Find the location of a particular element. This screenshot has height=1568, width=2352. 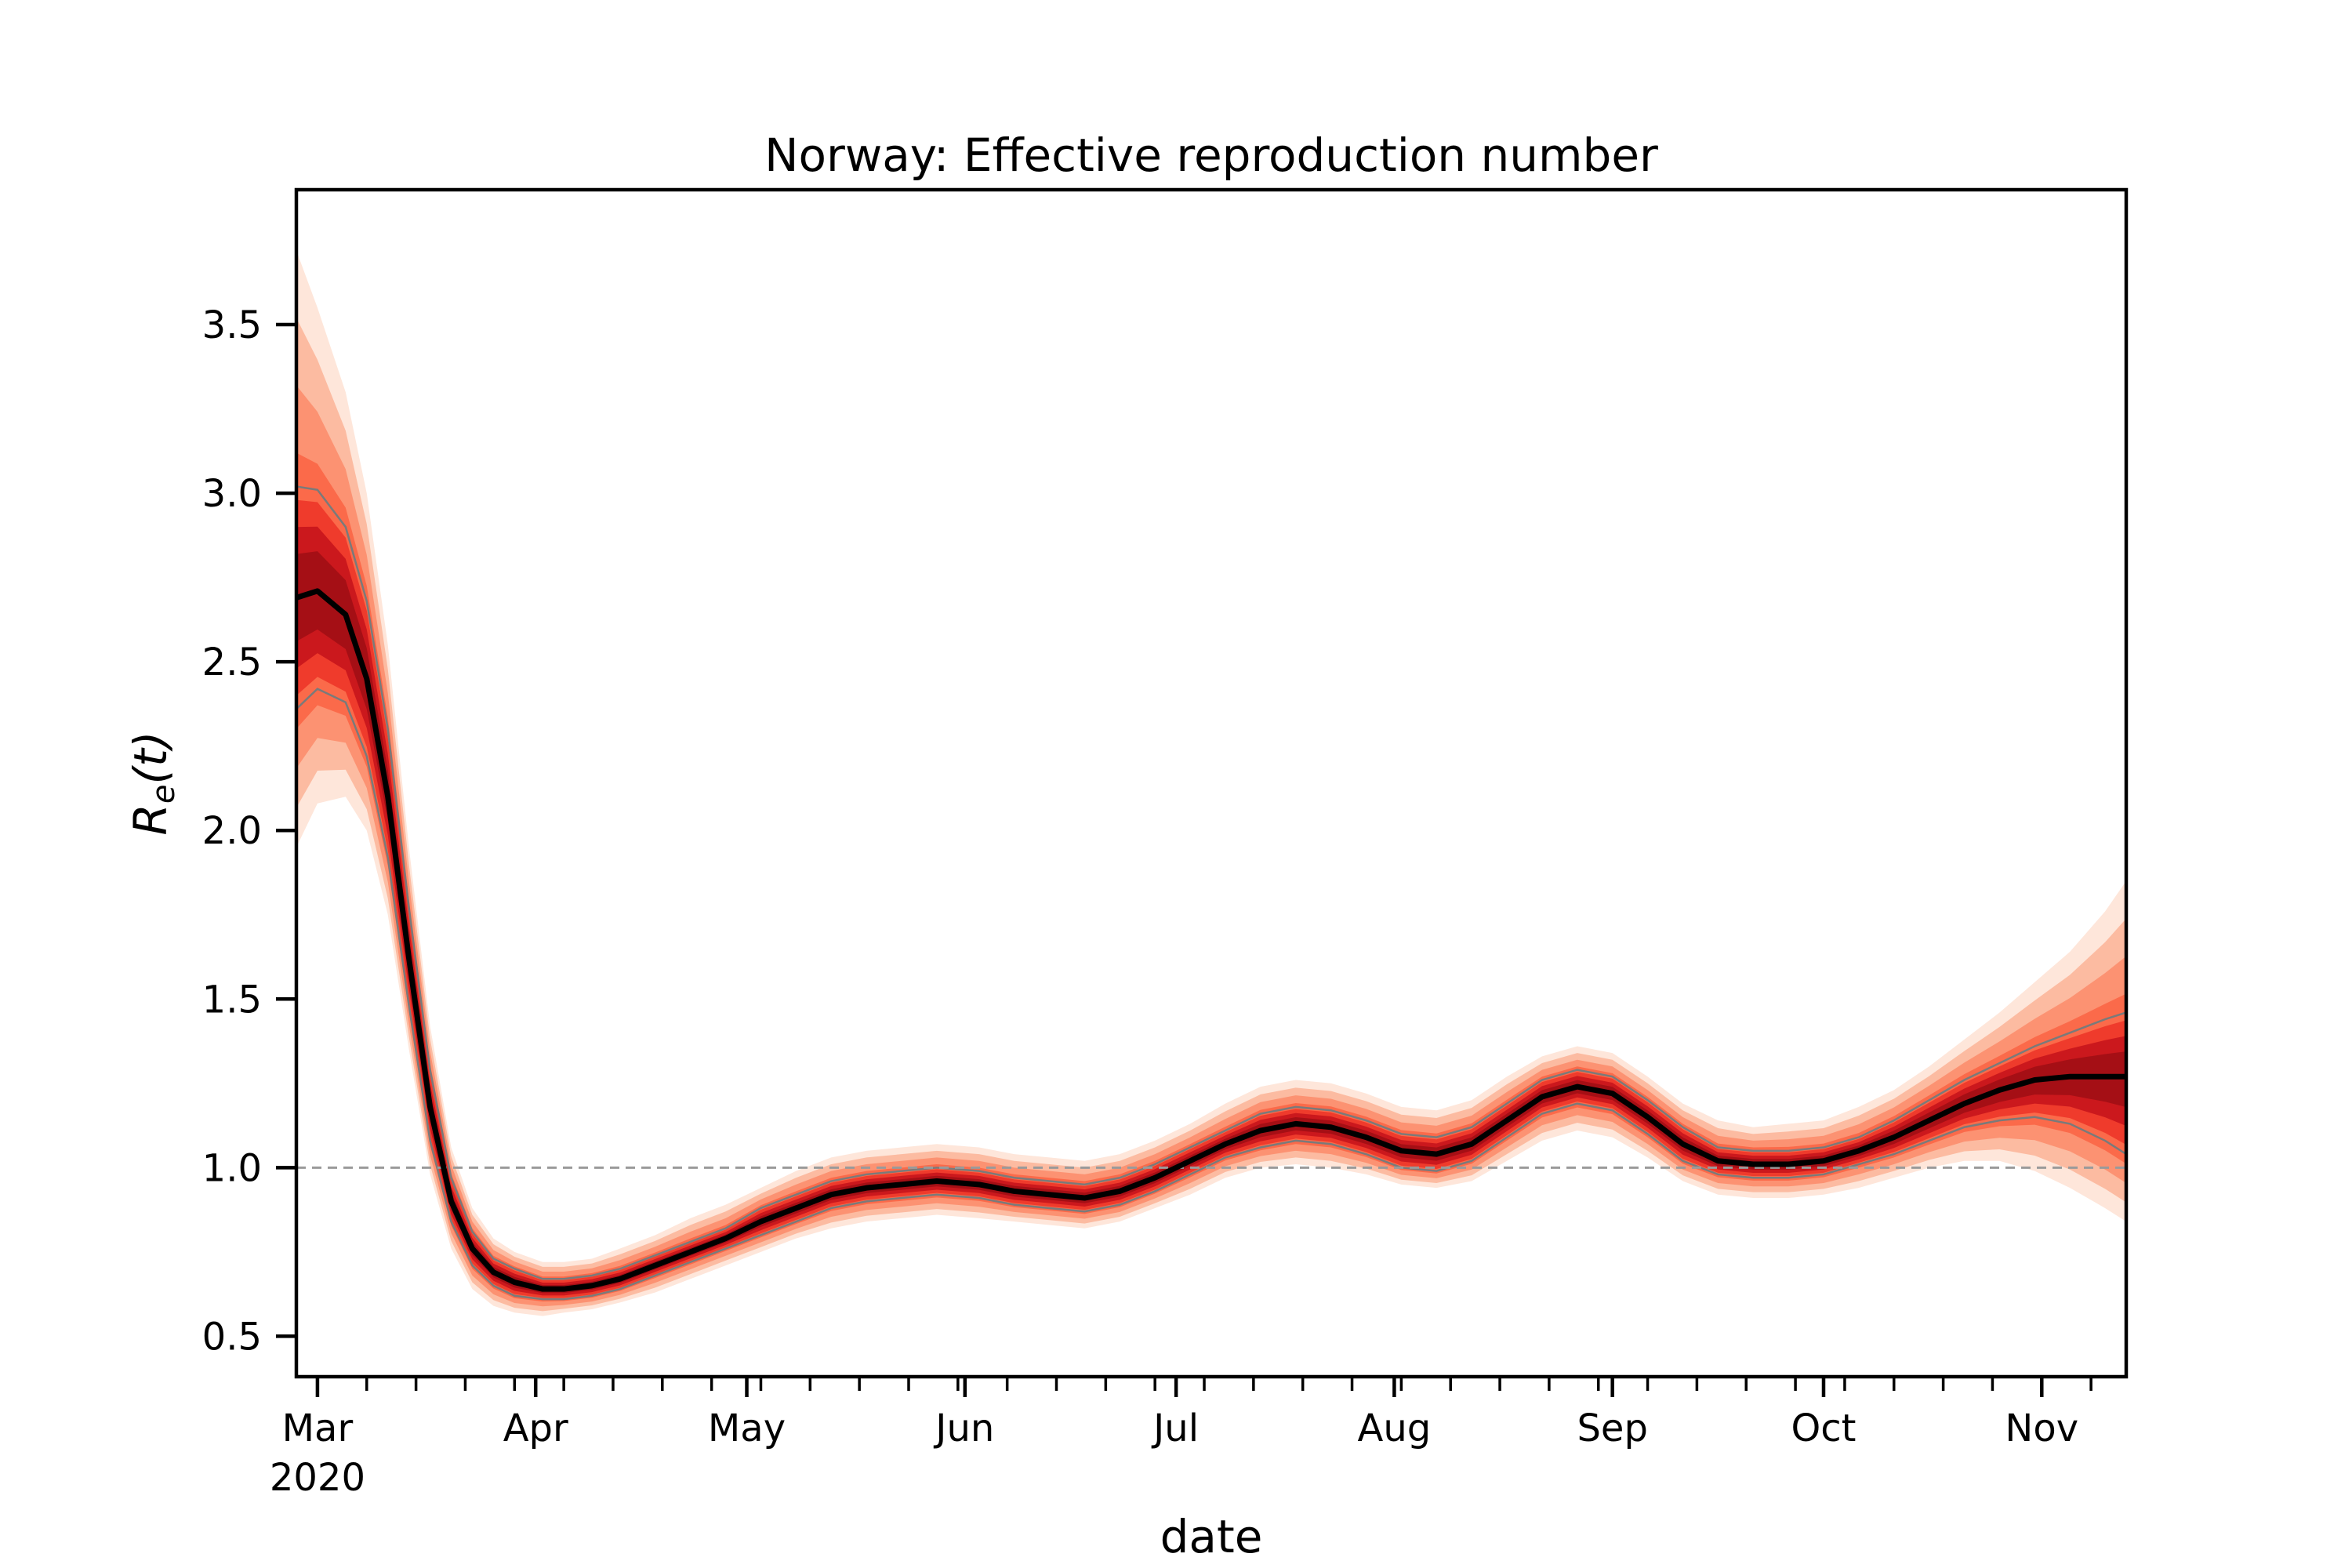

y-tick-label: 1.0 is located at coordinates (232, 1168).